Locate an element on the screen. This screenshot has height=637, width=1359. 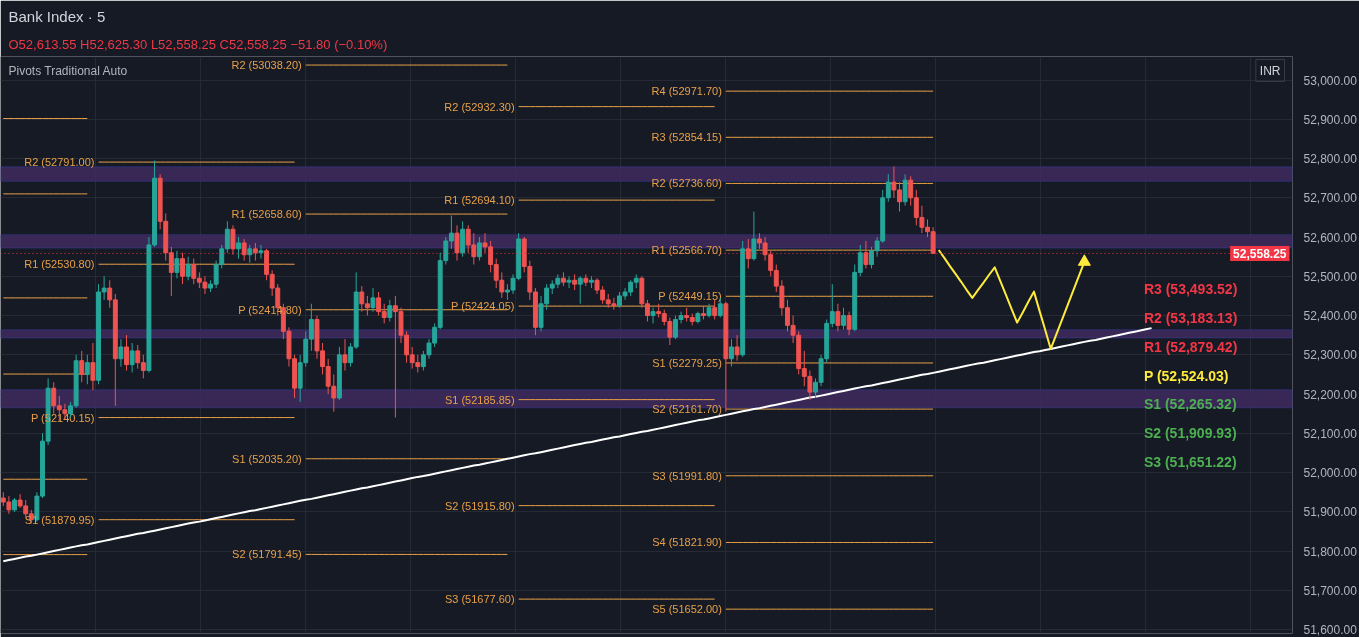
data-label: R1 (52694.10) is located at coordinates (479, 200).